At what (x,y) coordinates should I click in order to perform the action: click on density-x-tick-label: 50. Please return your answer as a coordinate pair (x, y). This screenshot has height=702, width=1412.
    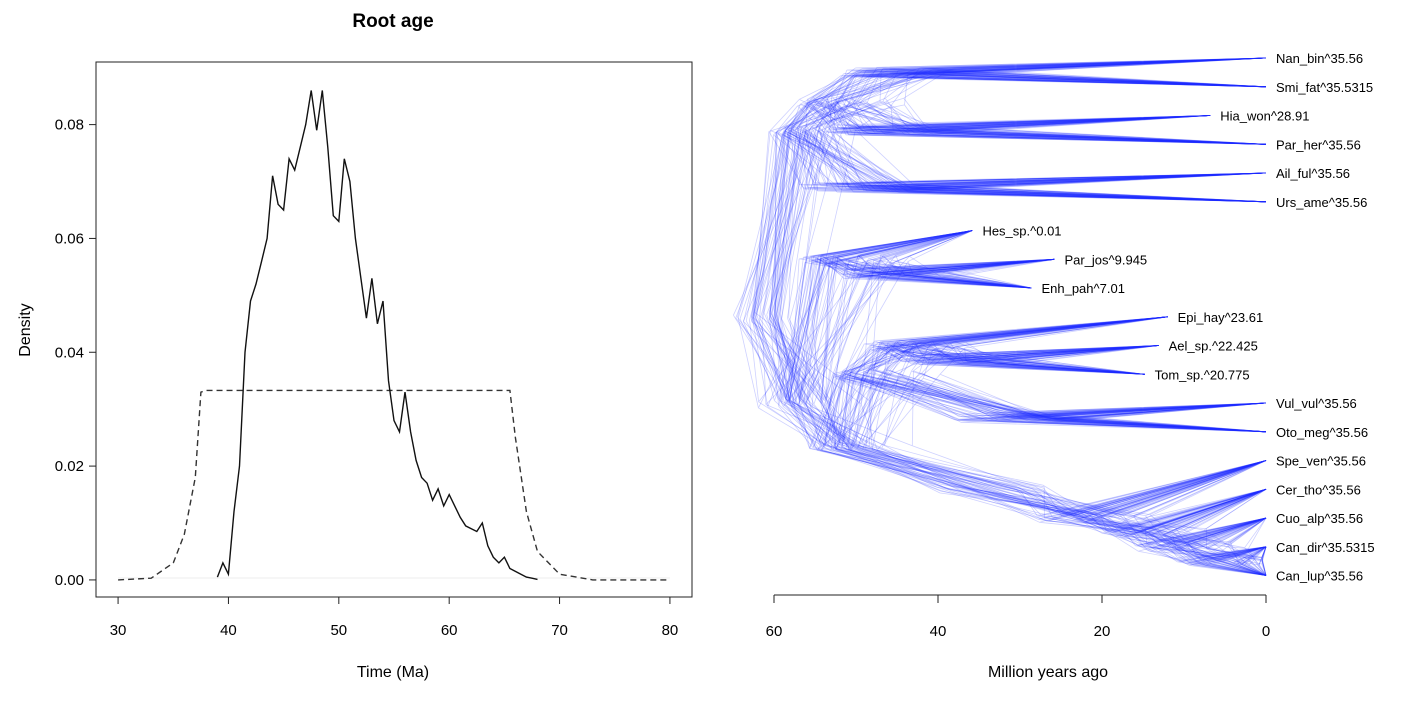
    Looking at the image, I should click on (338, 630).